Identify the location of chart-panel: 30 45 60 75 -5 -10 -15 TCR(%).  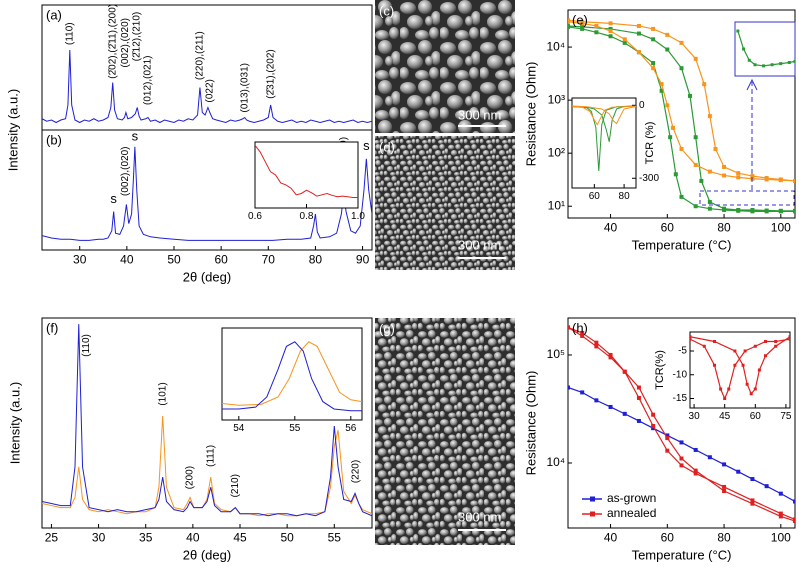
(723, 376).